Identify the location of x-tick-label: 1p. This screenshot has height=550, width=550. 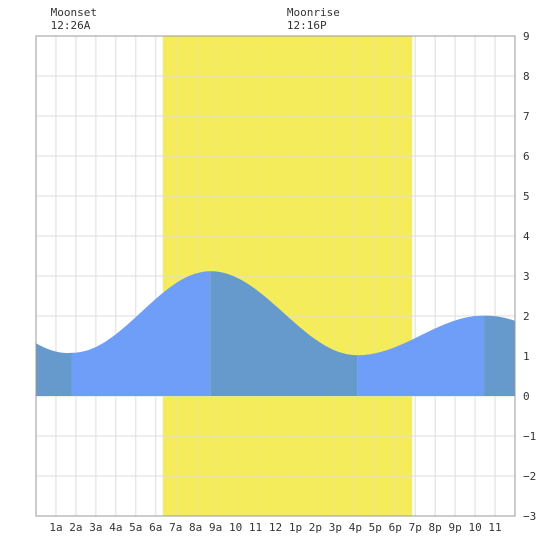
(295, 527).